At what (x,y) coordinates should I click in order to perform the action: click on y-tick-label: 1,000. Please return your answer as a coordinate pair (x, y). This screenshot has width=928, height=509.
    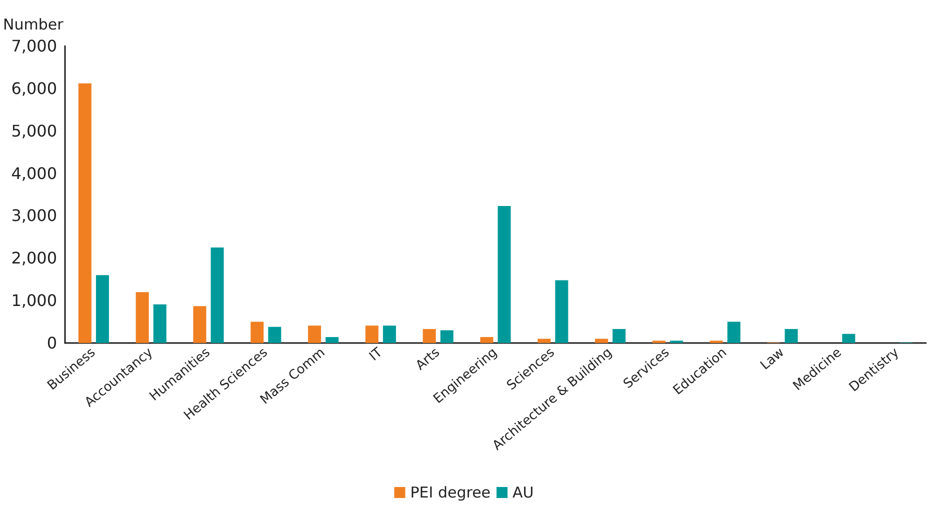
    Looking at the image, I should click on (34, 300).